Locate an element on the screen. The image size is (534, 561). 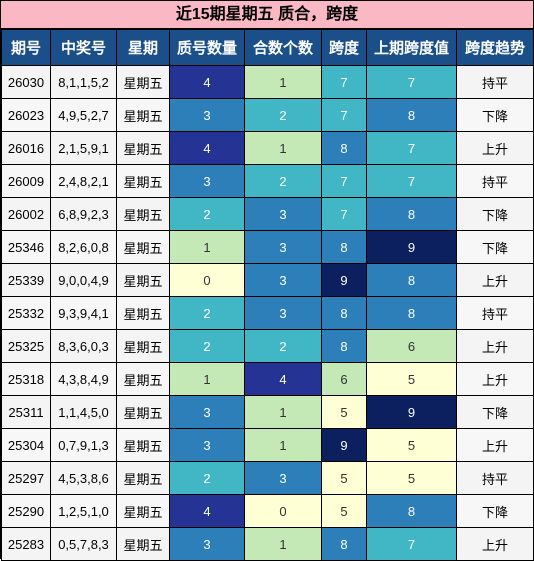
cell-numbers: 9,0,0,4,9 is located at coordinates (83, 280).